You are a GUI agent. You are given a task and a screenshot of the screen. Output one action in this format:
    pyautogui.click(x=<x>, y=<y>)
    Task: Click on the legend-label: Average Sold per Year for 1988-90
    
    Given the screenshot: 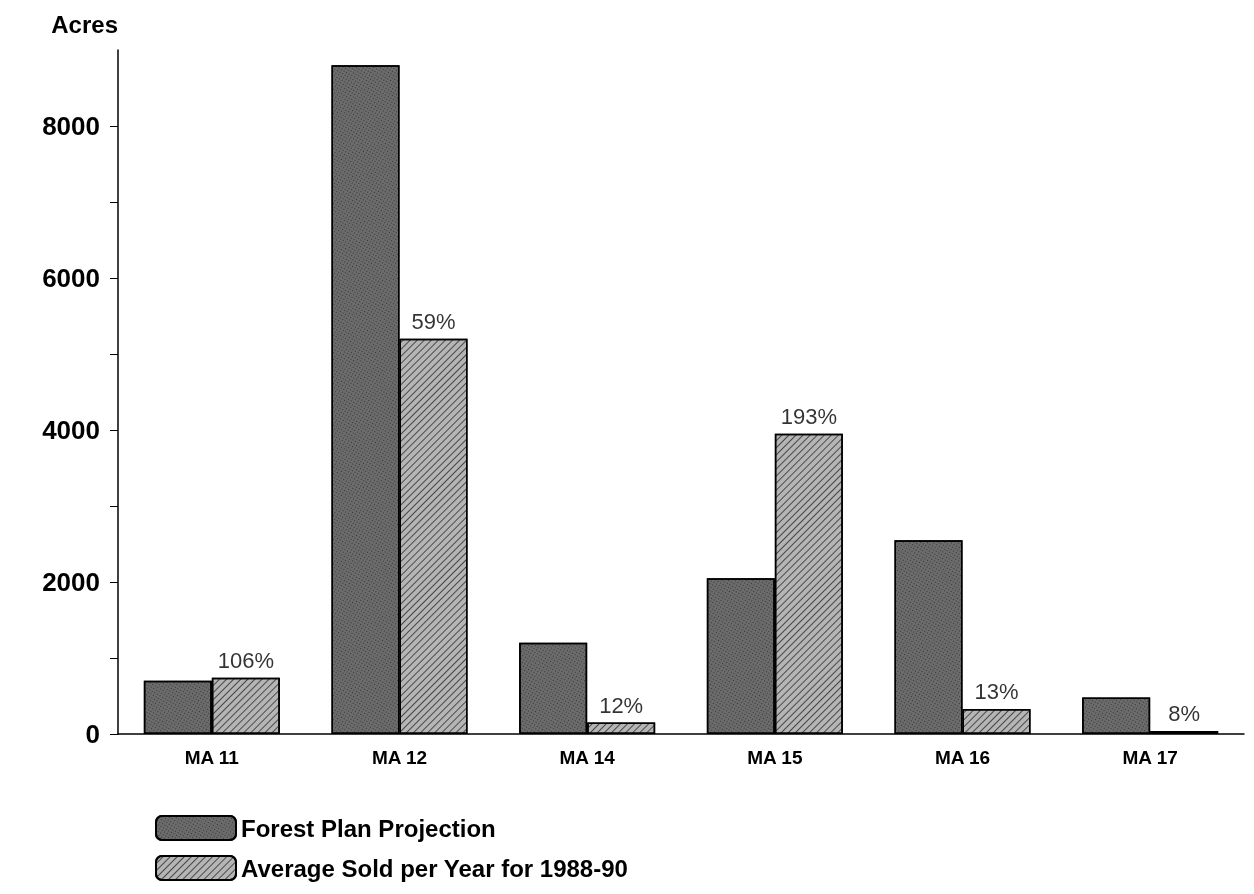 What is the action you would take?
    pyautogui.click(x=434, y=868)
    